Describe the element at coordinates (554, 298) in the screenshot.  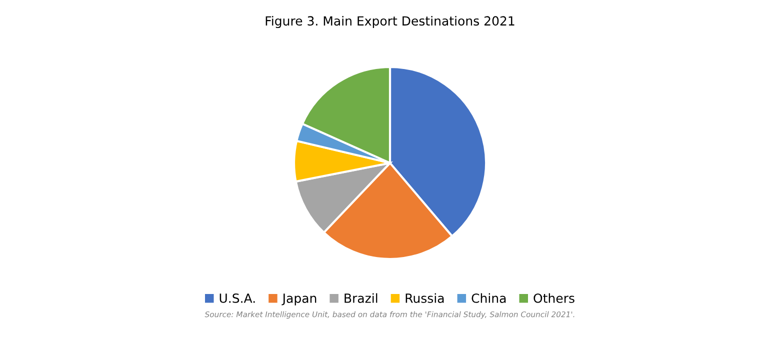
I see `legend-label: Others` at that location.